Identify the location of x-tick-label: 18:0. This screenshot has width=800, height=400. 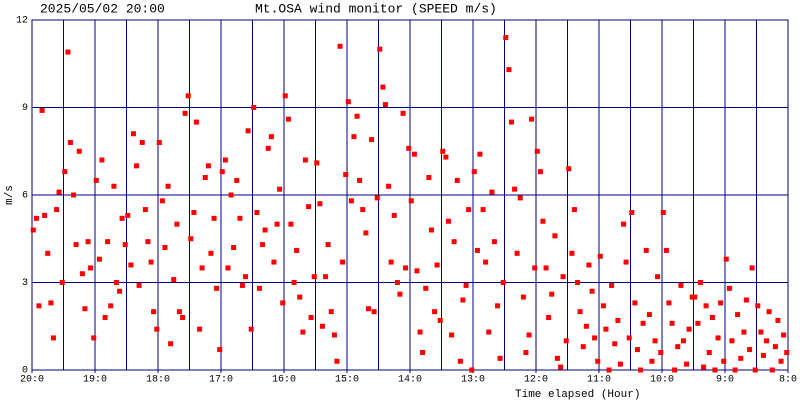
(158, 380).